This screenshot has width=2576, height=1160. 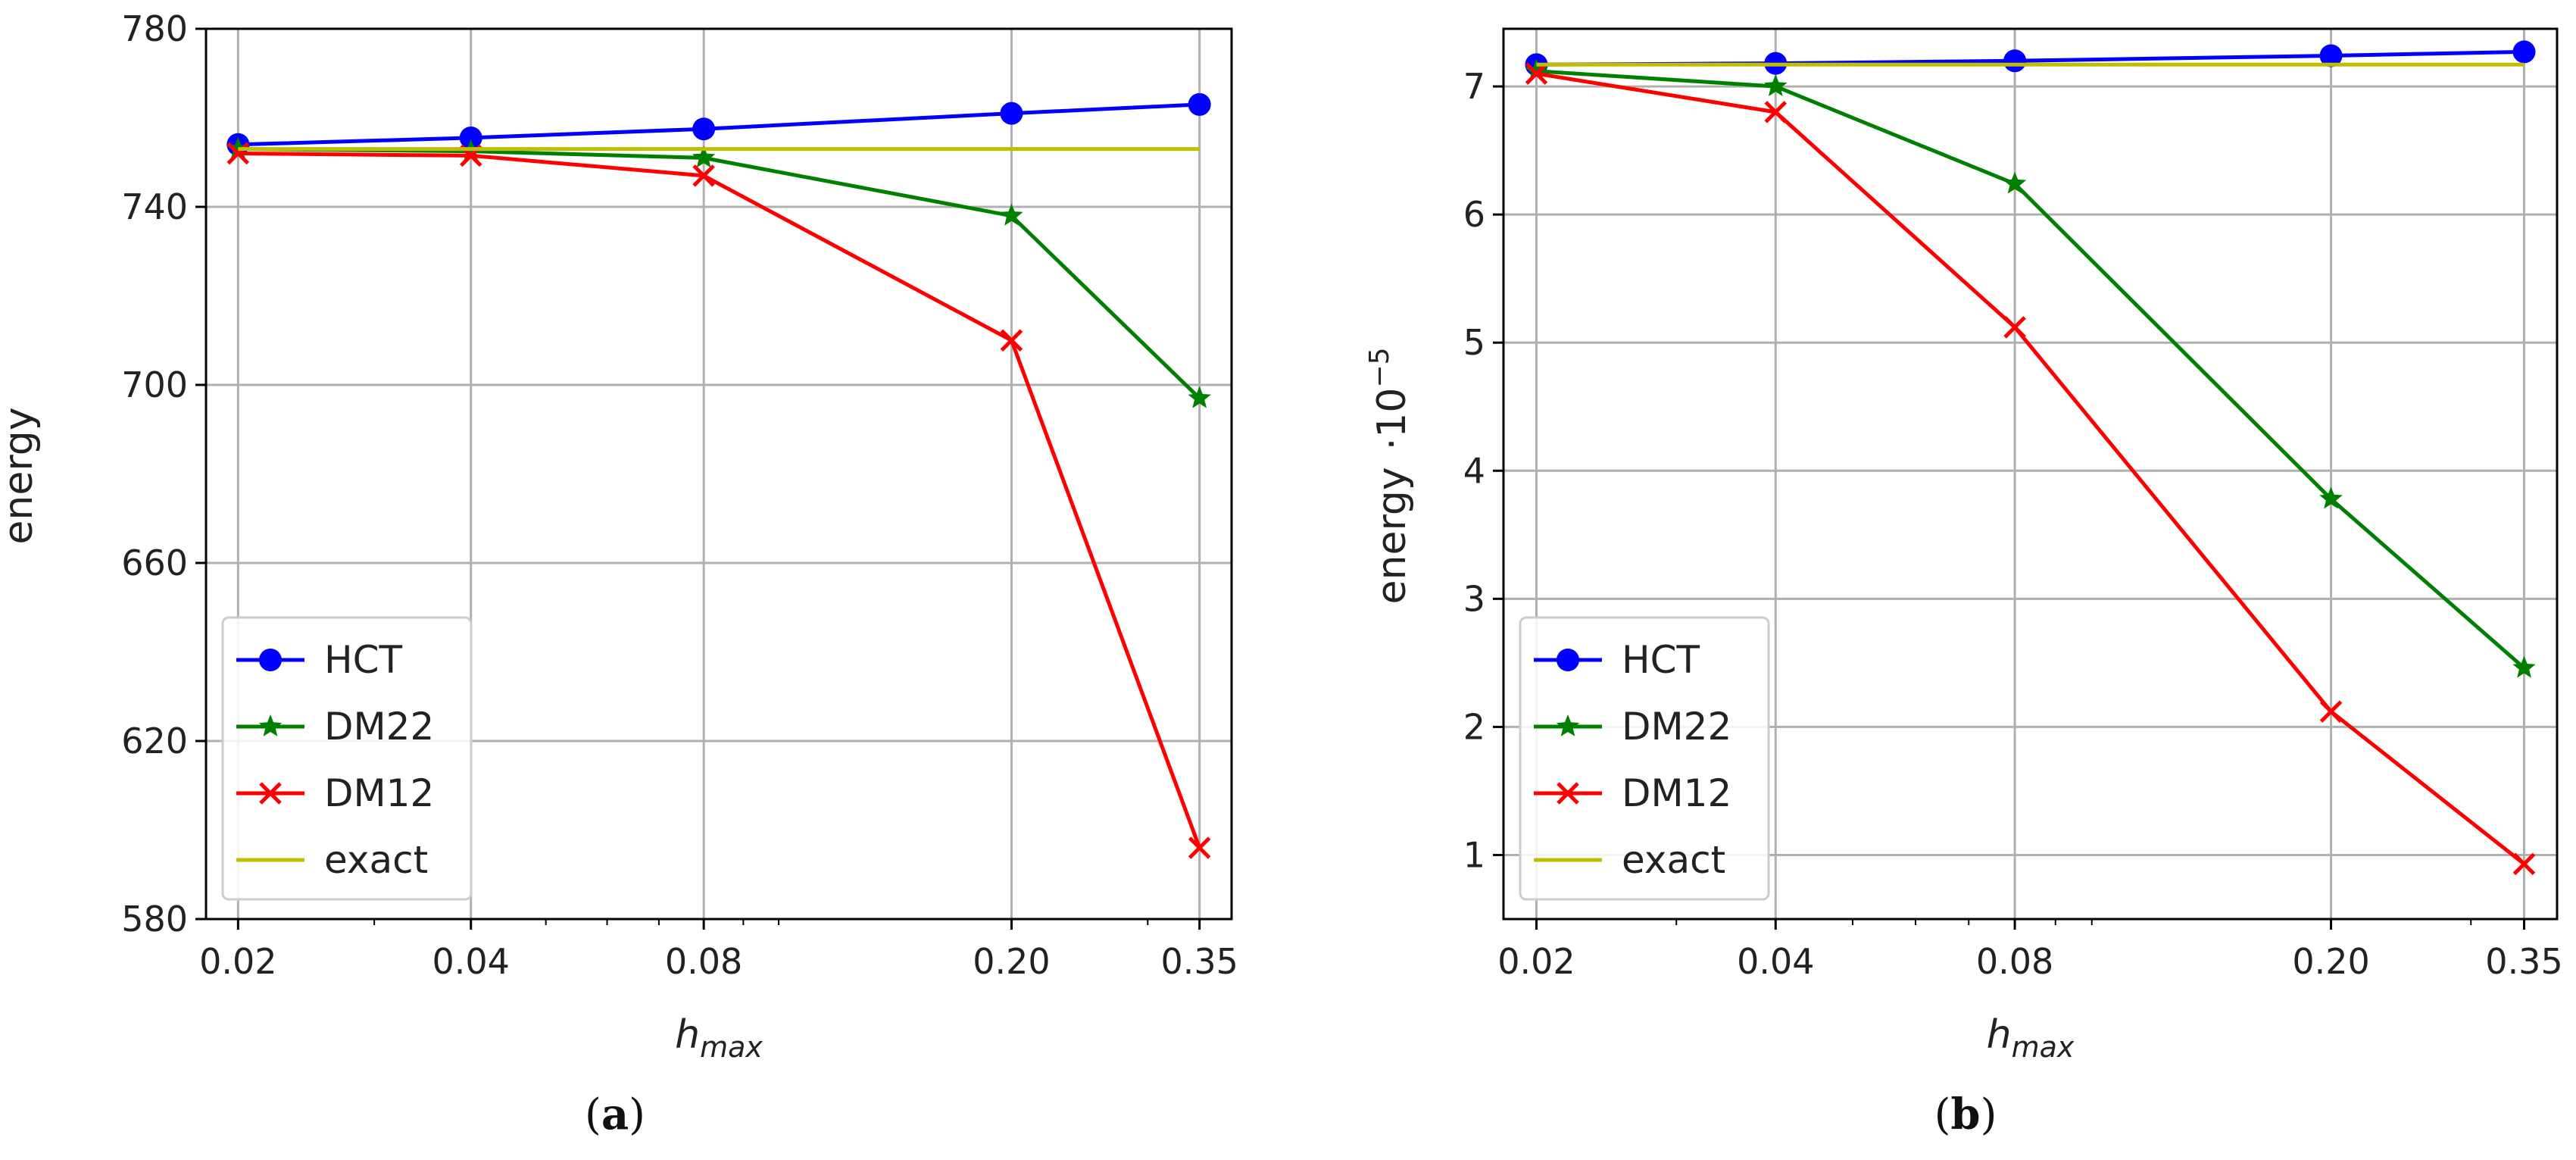 What do you see at coordinates (615, 1115) in the screenshot?
I see `panel-caption: (a)` at bounding box center [615, 1115].